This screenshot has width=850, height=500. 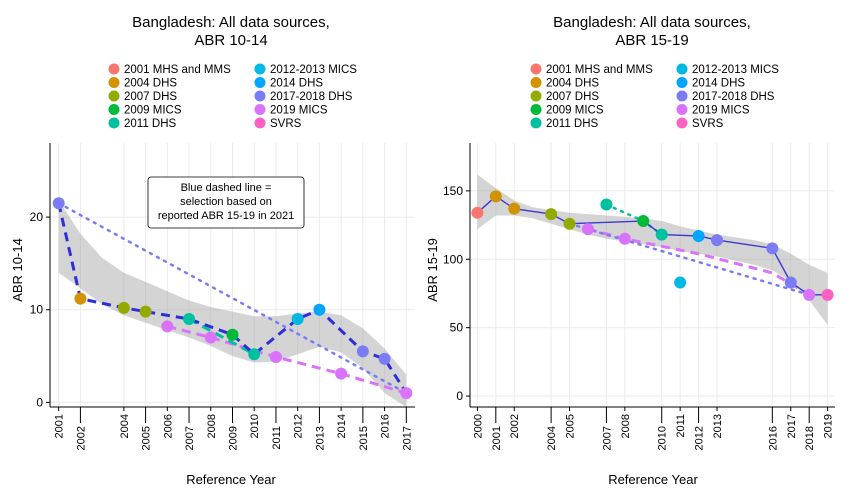 What do you see at coordinates (453, 191) in the screenshot?
I see `y-tick-label: 150` at bounding box center [453, 191].